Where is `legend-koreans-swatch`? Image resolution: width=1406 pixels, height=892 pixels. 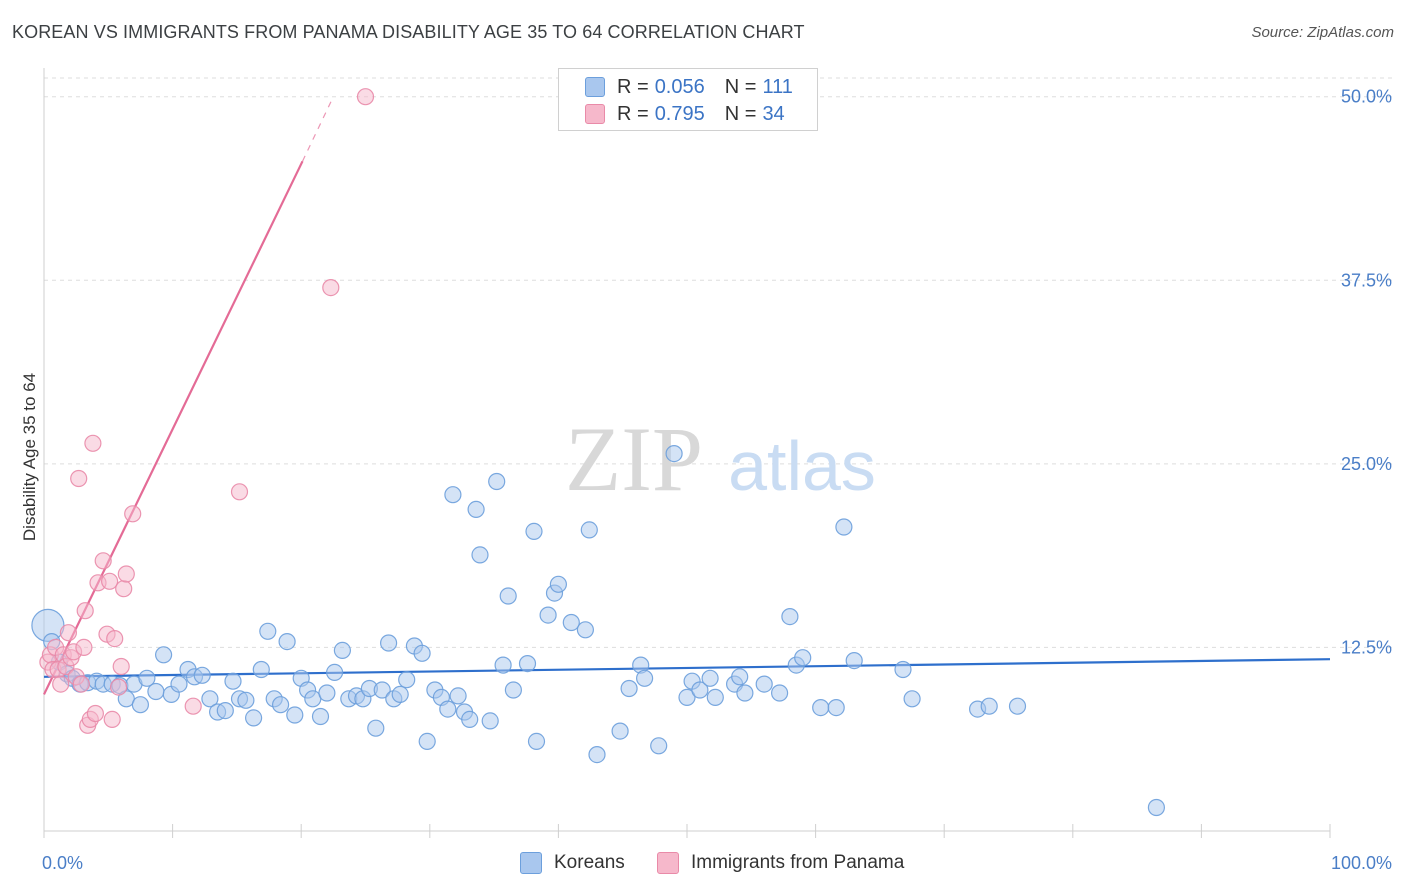 legend-koreans-swatch is located at coordinates (531, 863).